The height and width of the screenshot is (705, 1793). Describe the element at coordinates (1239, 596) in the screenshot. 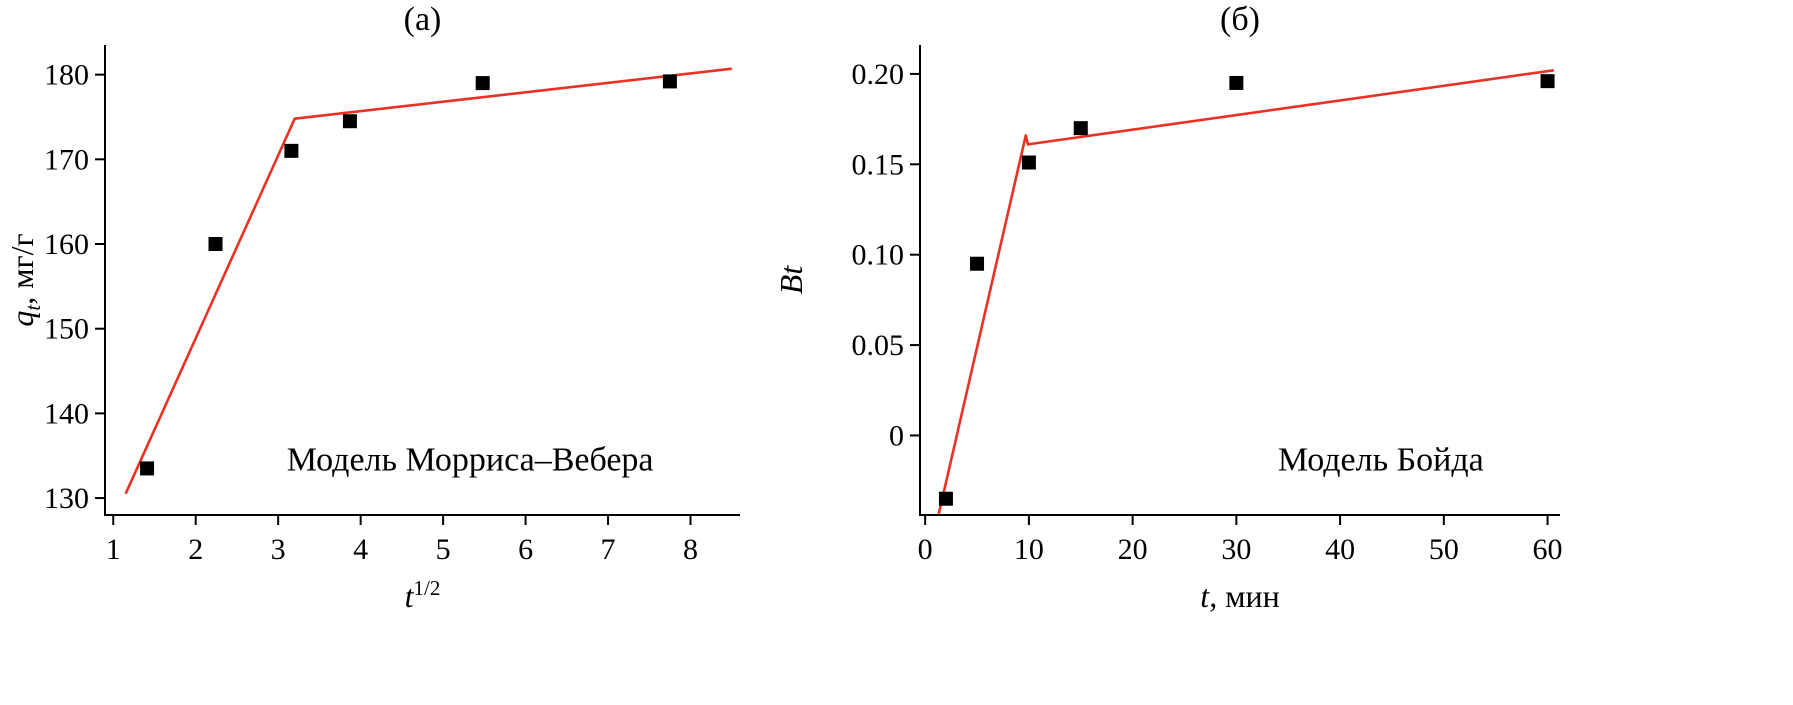

I see `x-axis-label: t, мин` at that location.